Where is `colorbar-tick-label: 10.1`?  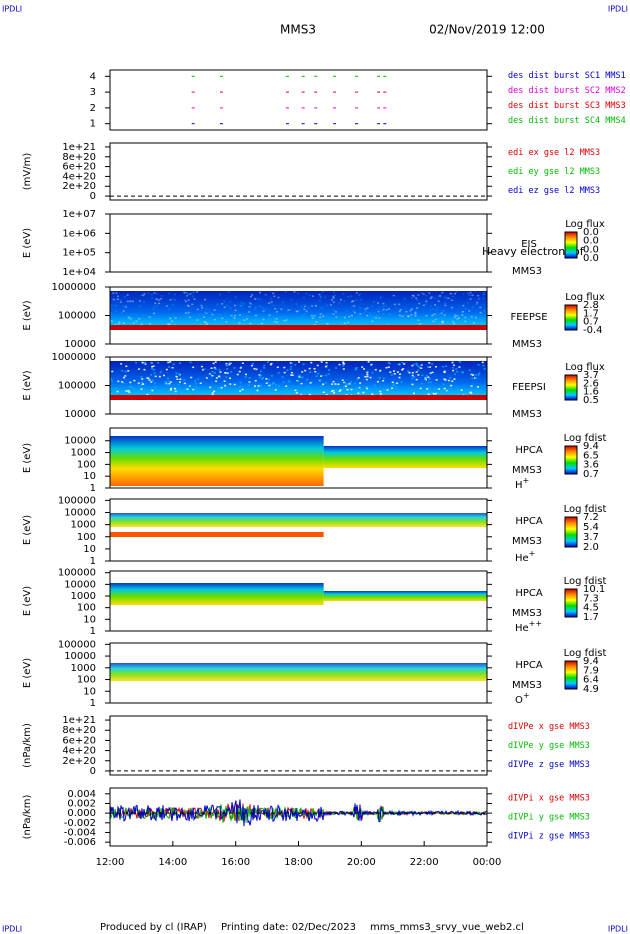
colorbar-tick-label: 10.1 is located at coordinates (594, 589).